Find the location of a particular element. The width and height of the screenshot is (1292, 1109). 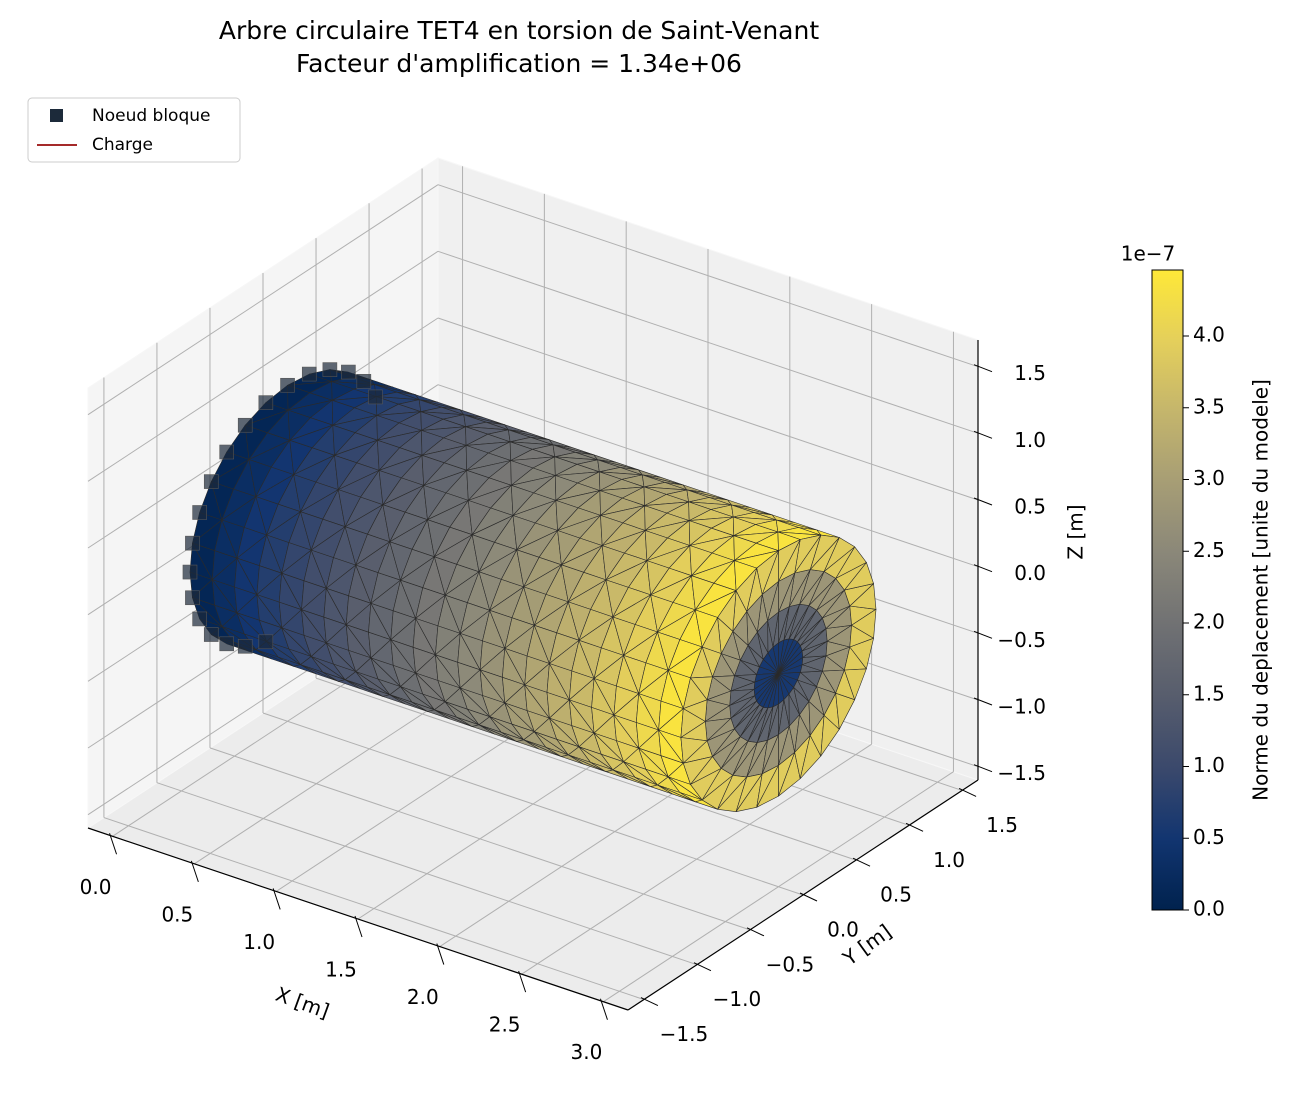

z-tick-label: 0.5 is located at coordinates (1030, 507).